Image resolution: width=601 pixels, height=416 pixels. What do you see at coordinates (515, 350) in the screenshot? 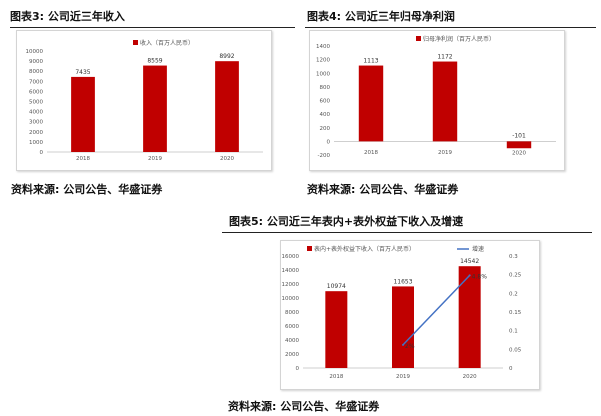
I see `y2-tick-label: 0.05` at bounding box center [515, 350].